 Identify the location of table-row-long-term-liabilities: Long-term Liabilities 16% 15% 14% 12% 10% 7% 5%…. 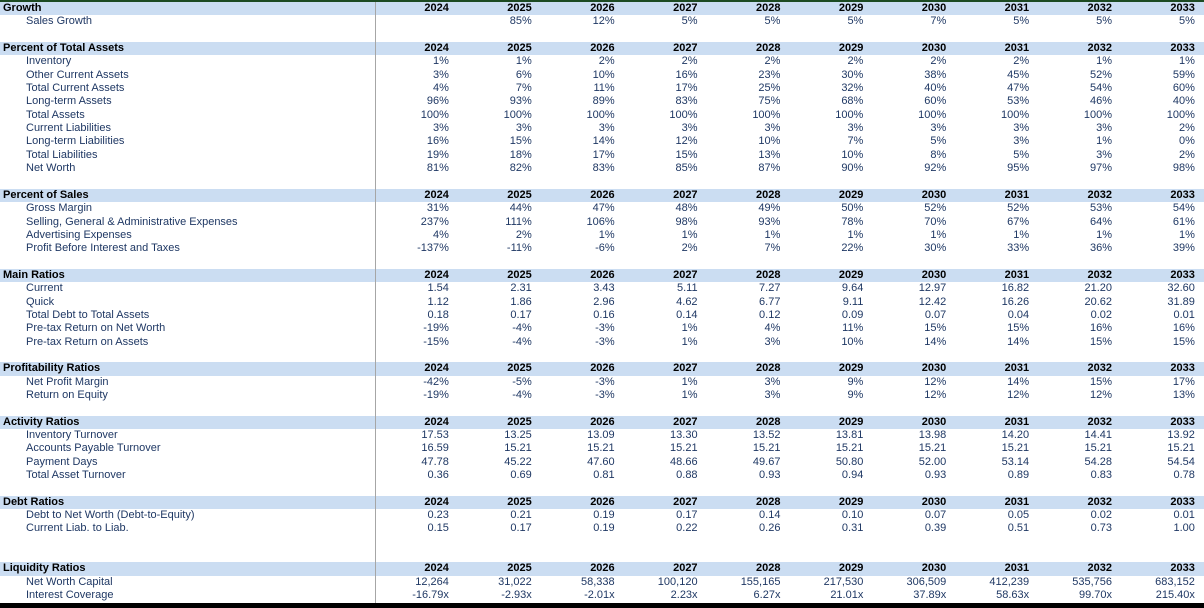
(602, 141).